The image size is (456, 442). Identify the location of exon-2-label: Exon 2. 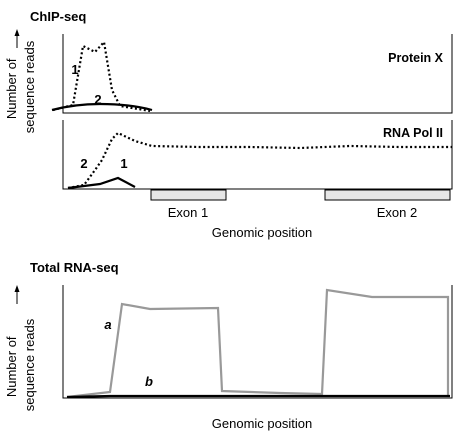
(397, 212).